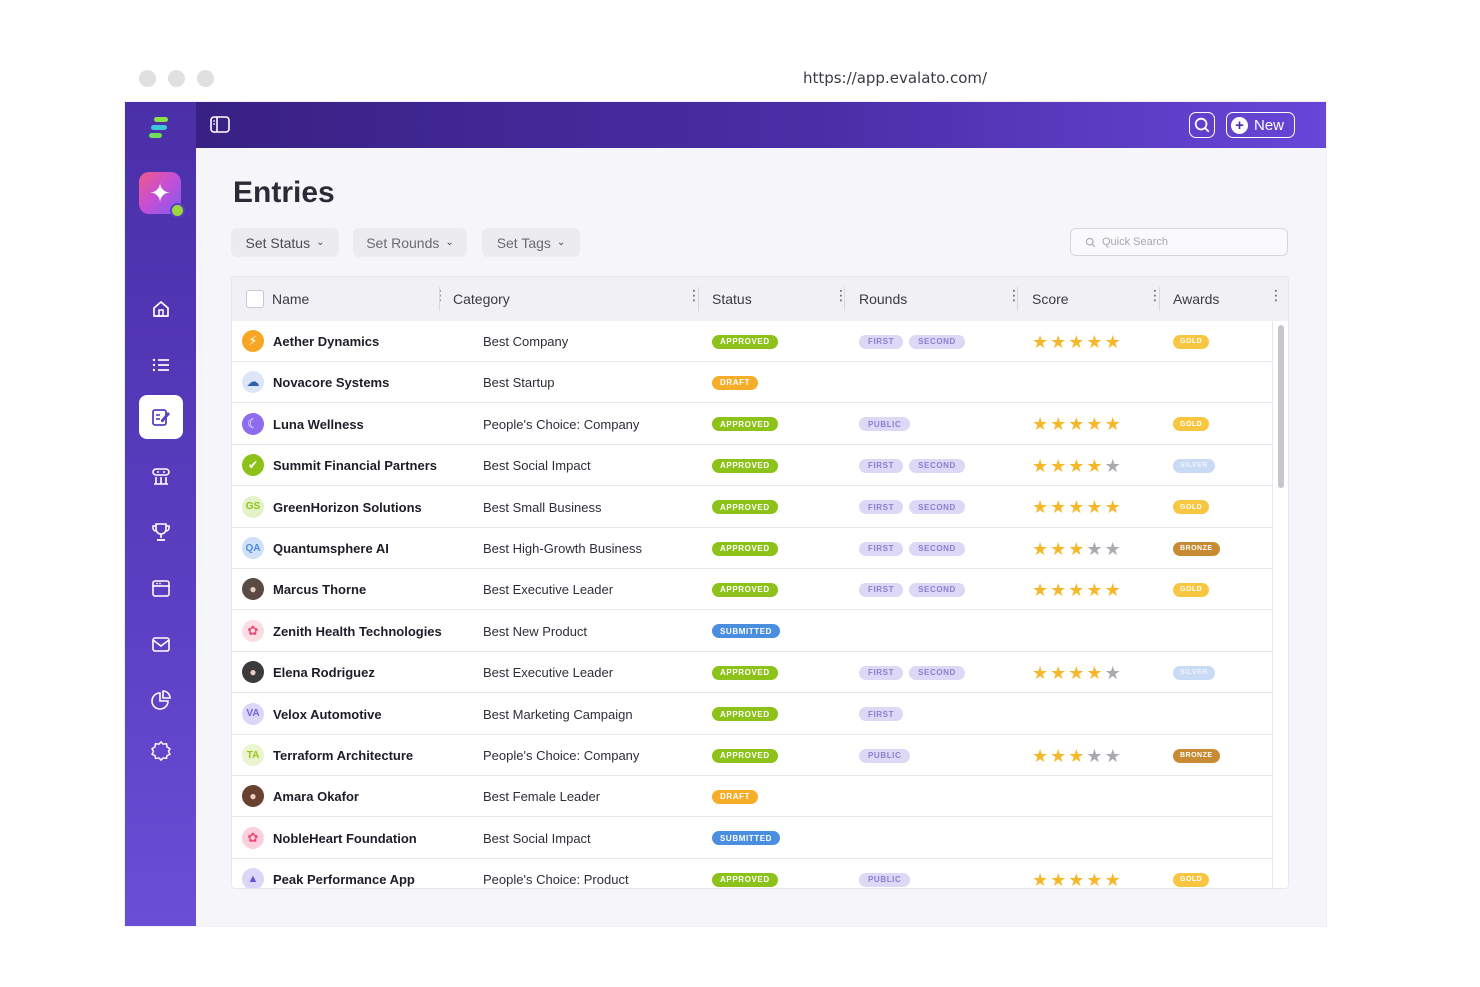 The width and height of the screenshot is (1480, 987). What do you see at coordinates (1090, 242) in the screenshot?
I see `search-icon` at bounding box center [1090, 242].